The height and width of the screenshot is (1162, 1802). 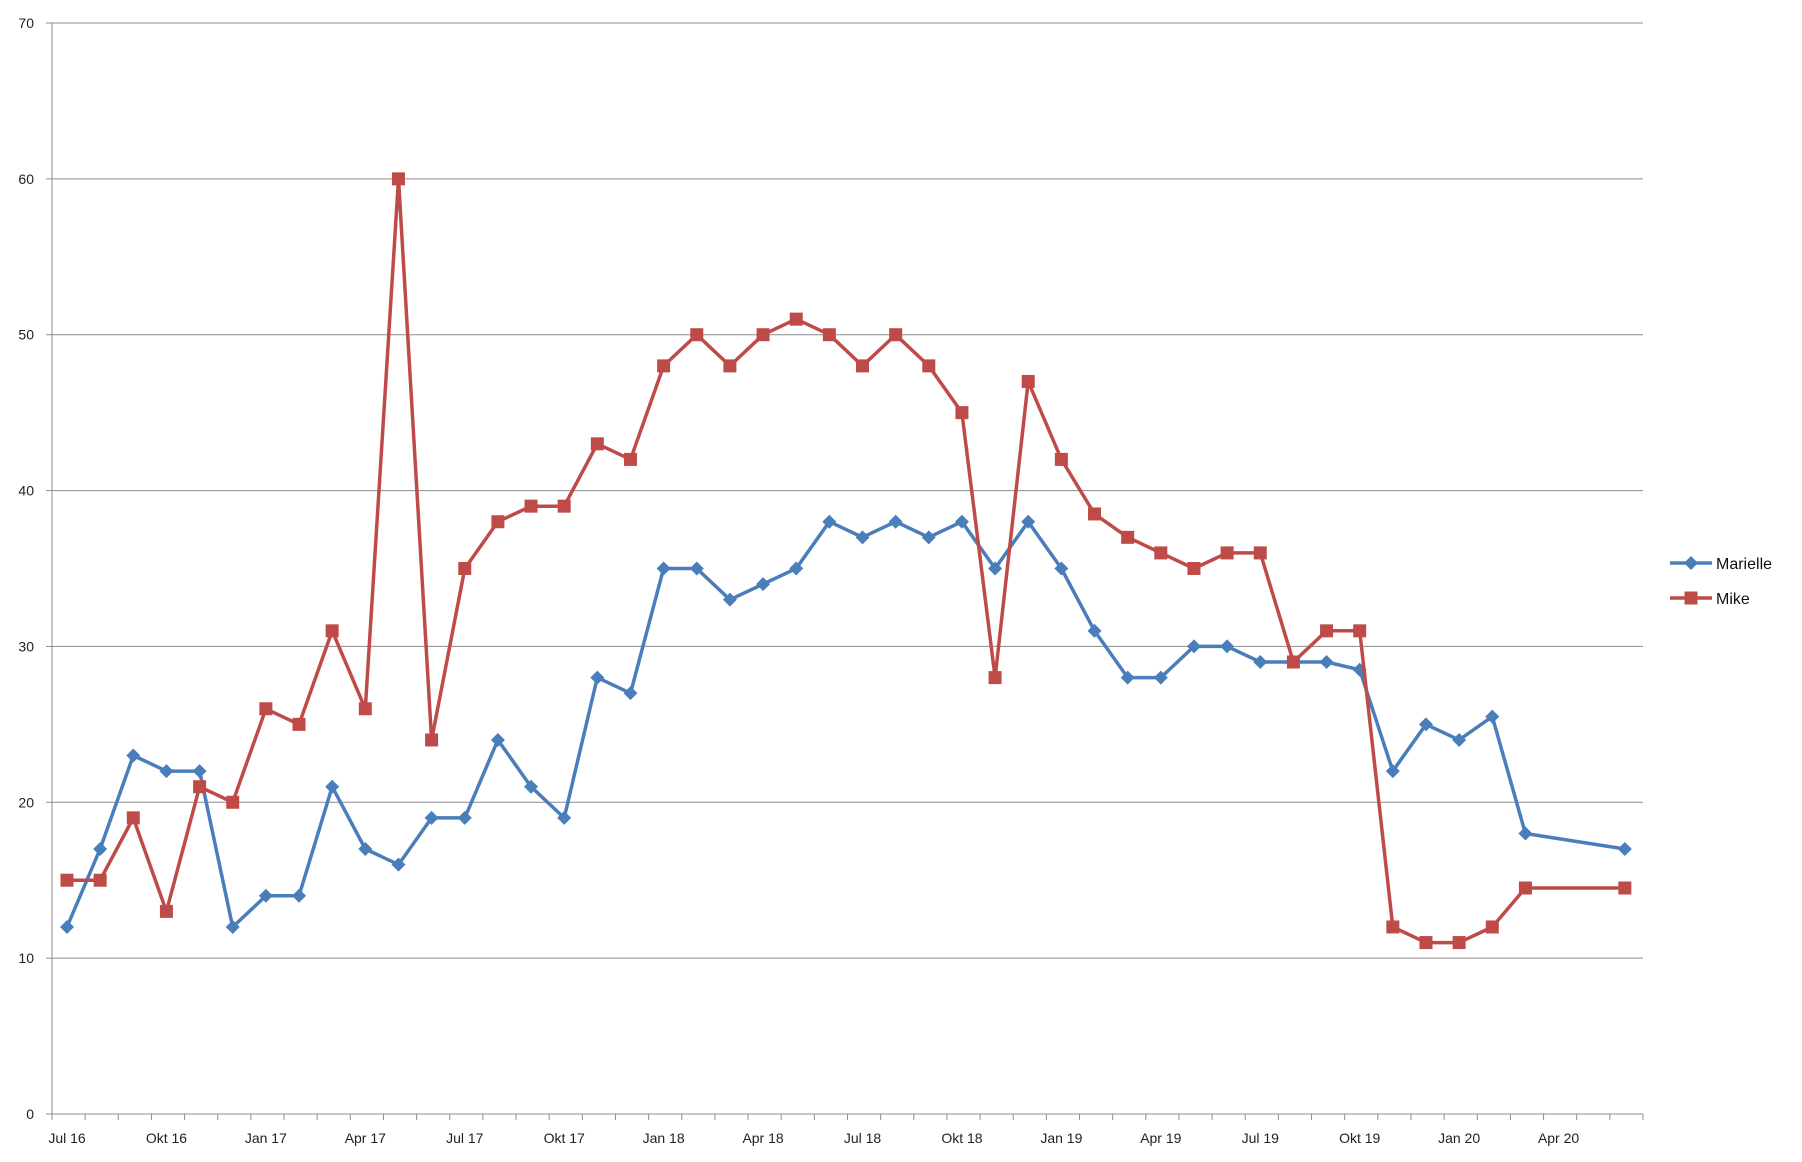 I want to click on x-tick-label: Okt 16, so click(x=166, y=1138).